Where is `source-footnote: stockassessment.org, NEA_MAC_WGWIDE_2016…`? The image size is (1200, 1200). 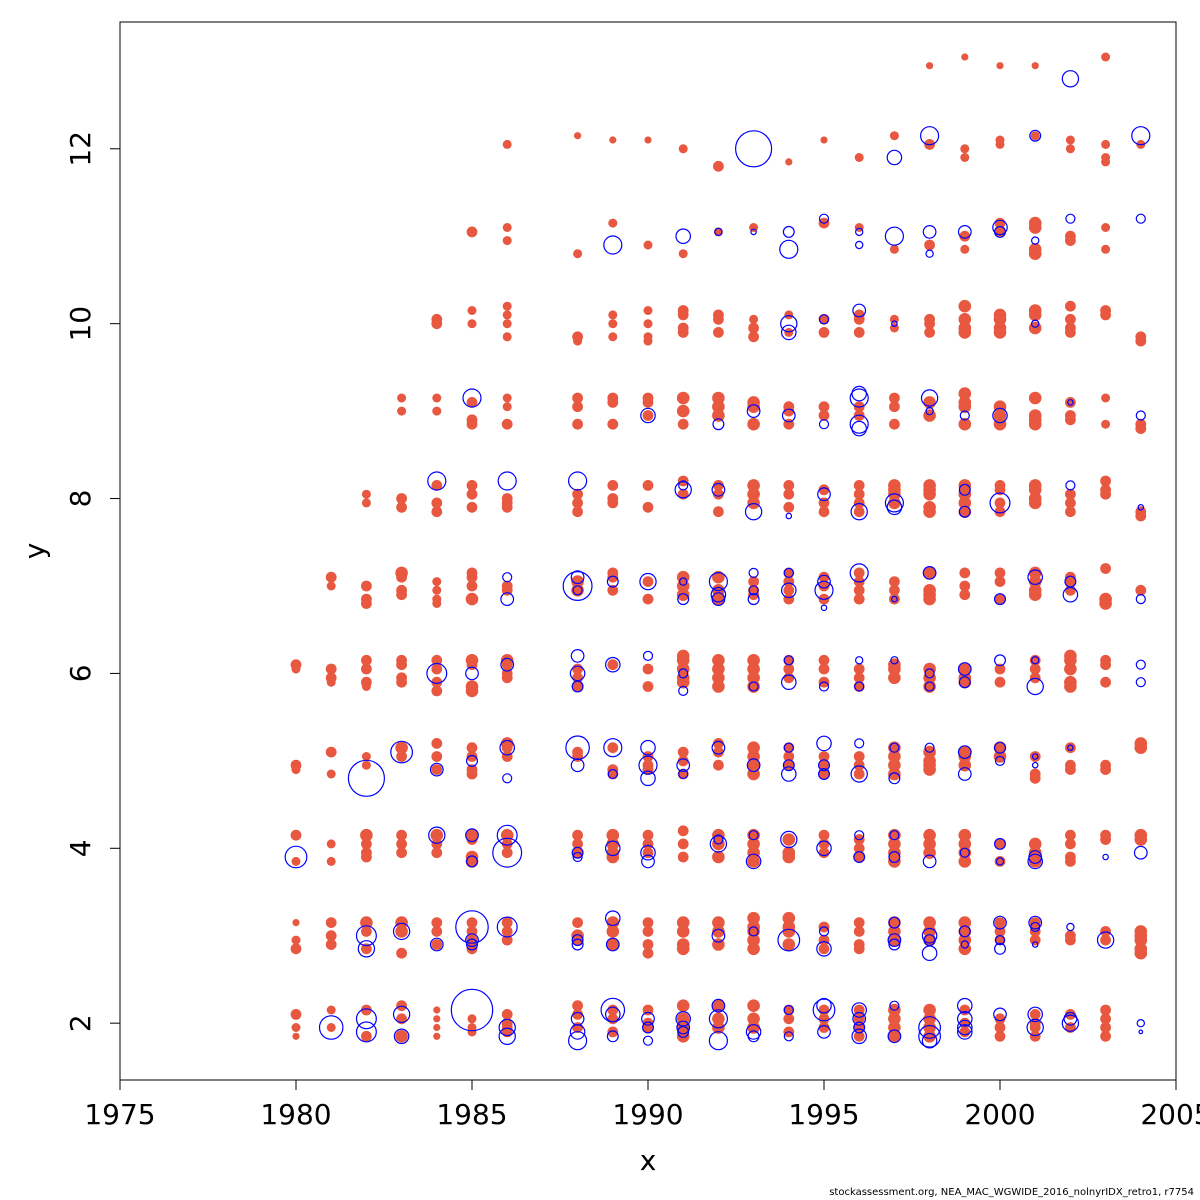 source-footnote: stockassessment.org, NEA_MAC_WGWIDE_2016… is located at coordinates (1011, 1192).